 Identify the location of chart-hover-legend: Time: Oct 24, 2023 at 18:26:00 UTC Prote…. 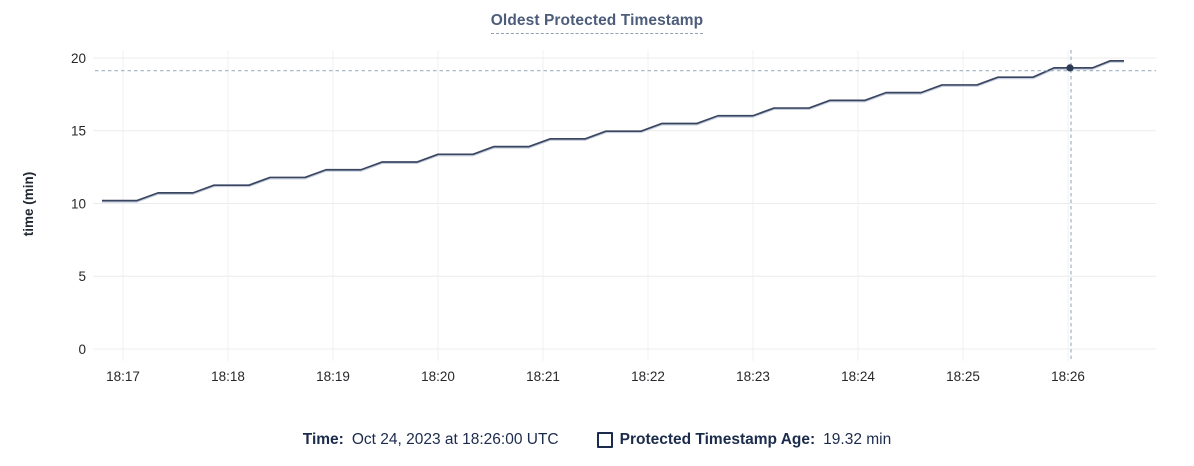
(597, 440).